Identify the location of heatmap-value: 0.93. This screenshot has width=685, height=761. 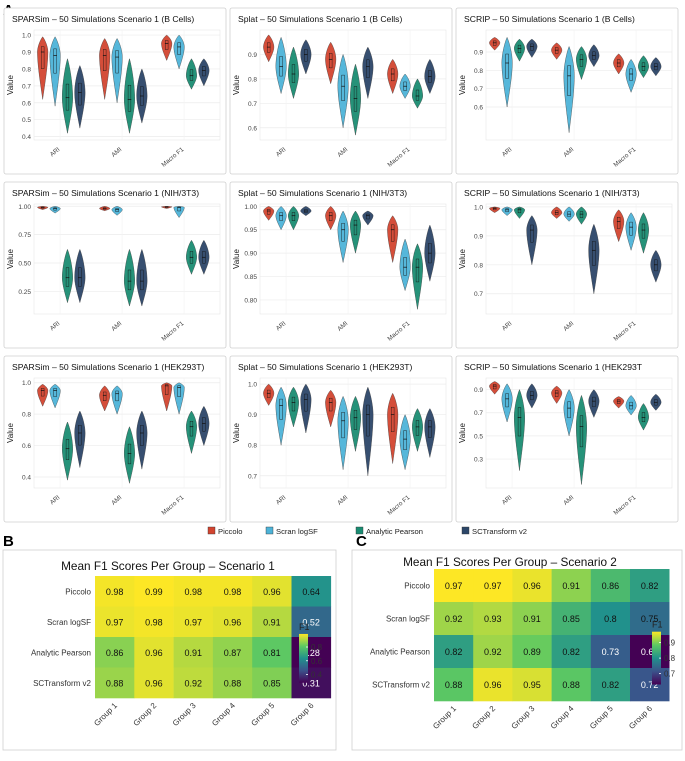
(493, 619).